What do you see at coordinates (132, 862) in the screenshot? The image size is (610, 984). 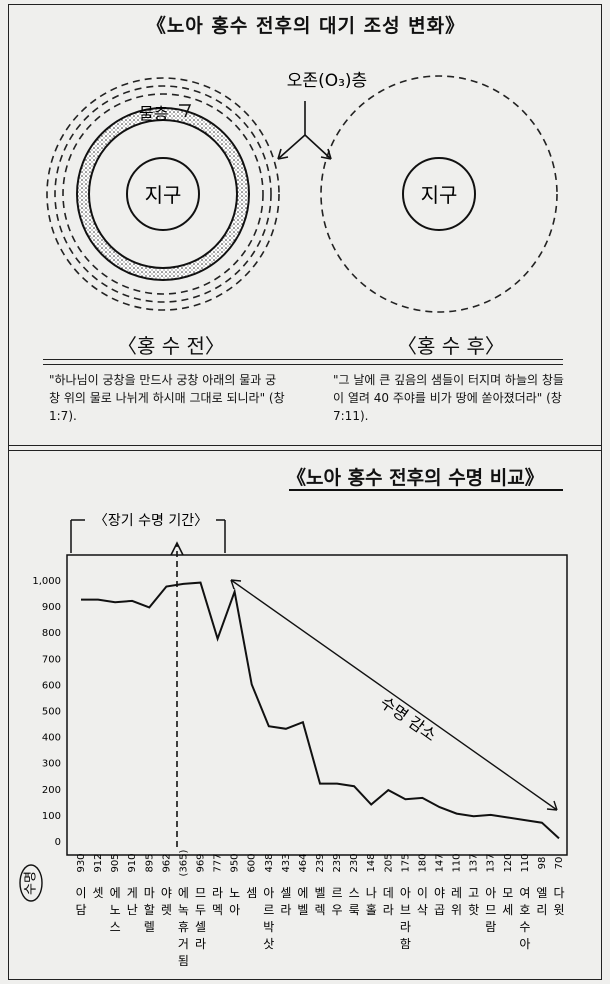 I see `value-label: 910` at bounding box center [132, 862].